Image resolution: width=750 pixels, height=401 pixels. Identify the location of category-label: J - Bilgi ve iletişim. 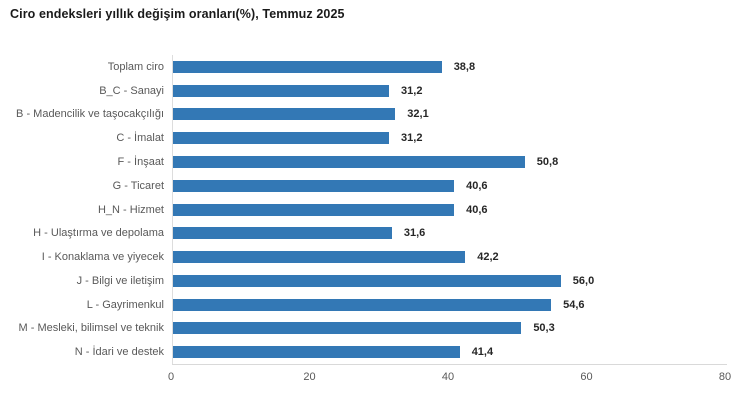
(120, 280).